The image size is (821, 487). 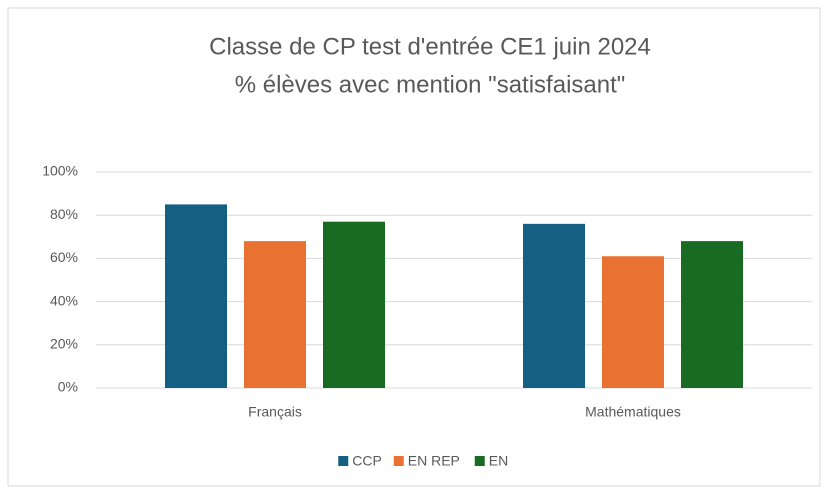 What do you see at coordinates (275, 412) in the screenshot?
I see `x-tick-label: Français` at bounding box center [275, 412].